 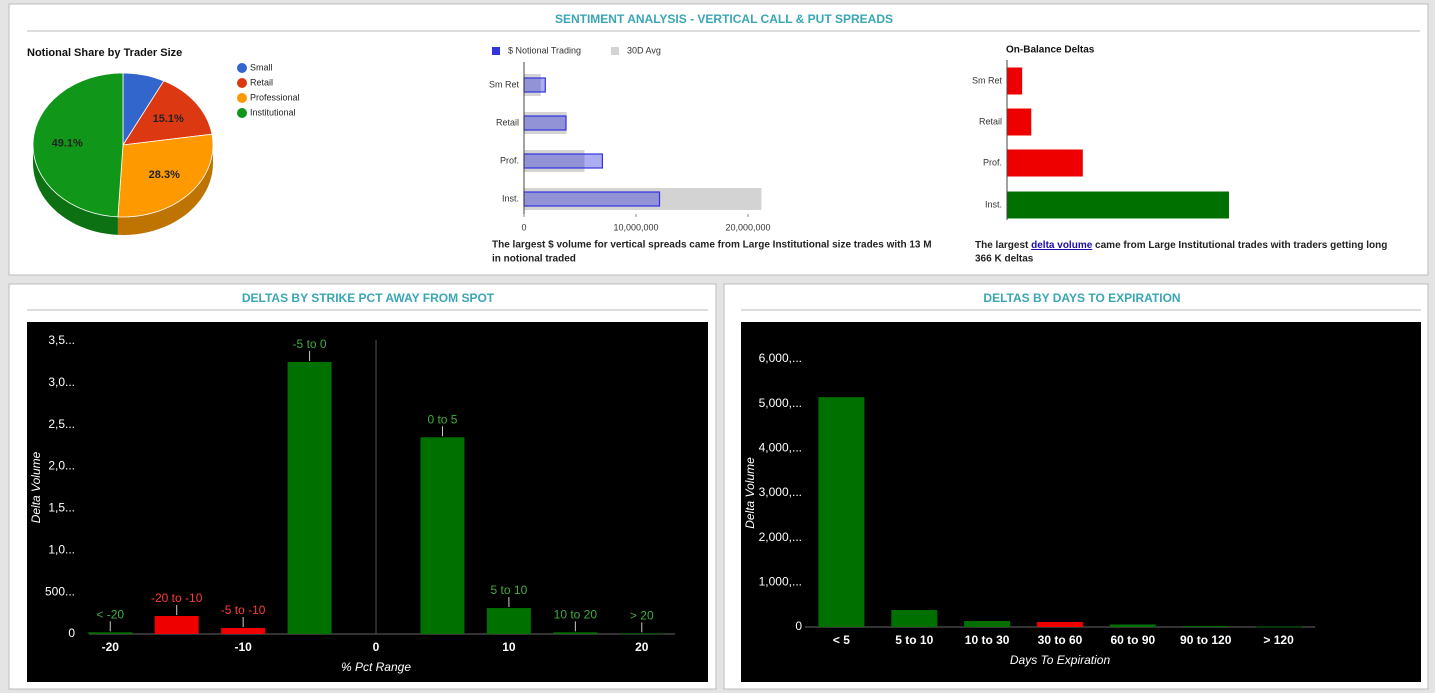 I want to click on caption: in notional traded, so click(x=534, y=259).